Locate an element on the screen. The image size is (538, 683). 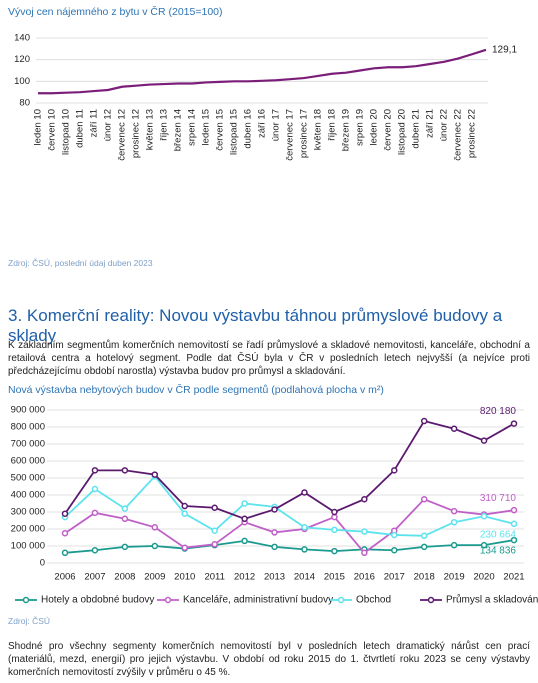
y-tick-label: 500 000 is located at coordinates (28, 478).